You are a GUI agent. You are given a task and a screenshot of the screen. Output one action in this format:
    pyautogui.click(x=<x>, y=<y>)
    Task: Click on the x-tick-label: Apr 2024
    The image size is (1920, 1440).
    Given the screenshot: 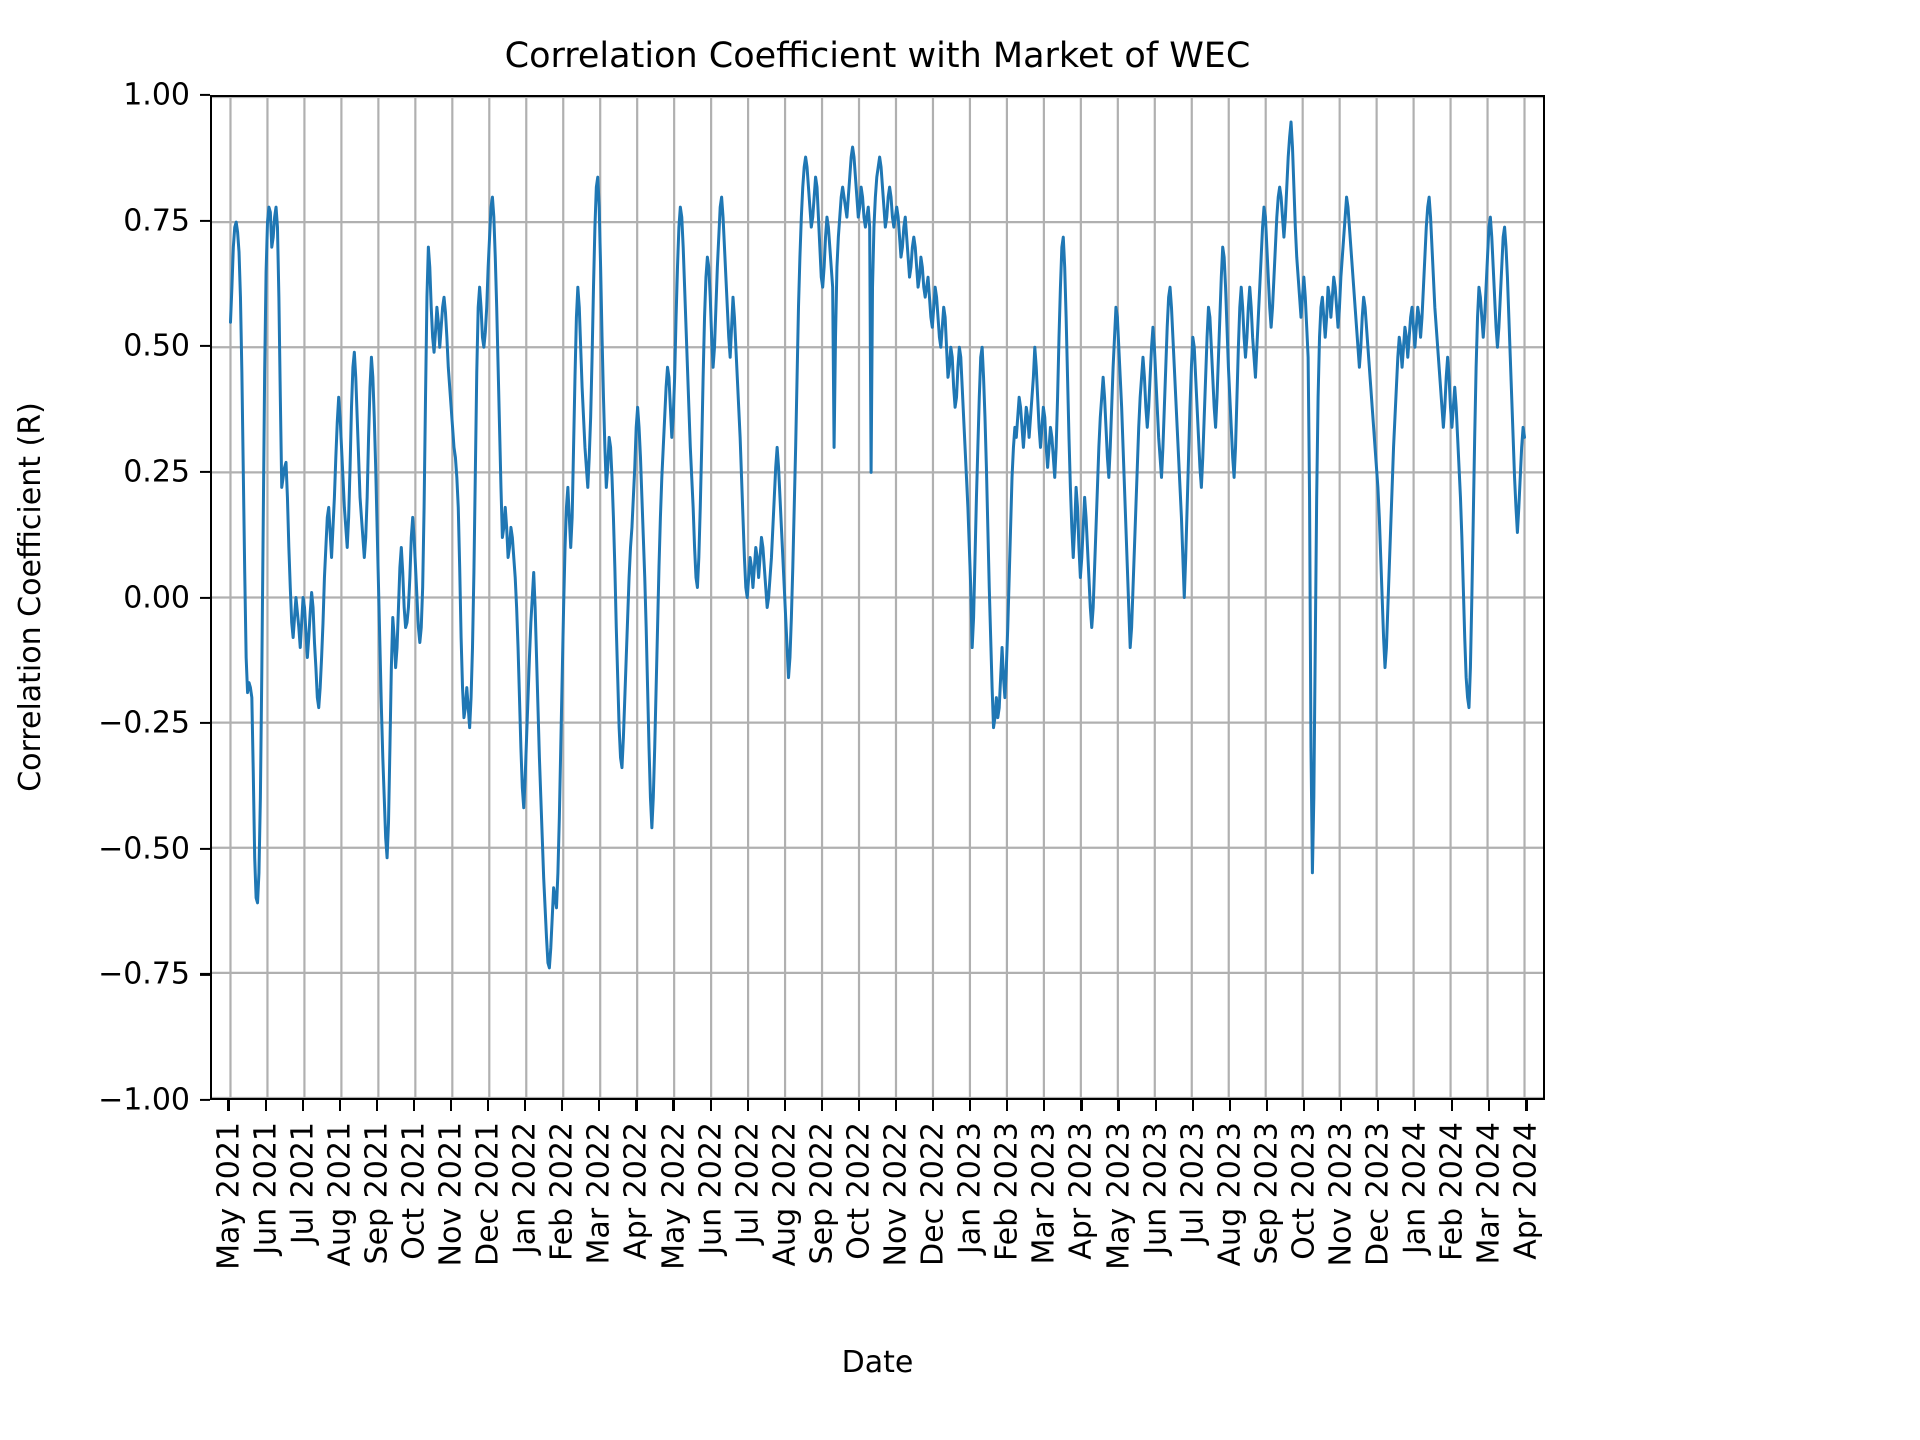 What is the action you would take?
    pyautogui.click(x=1526, y=1191)
    